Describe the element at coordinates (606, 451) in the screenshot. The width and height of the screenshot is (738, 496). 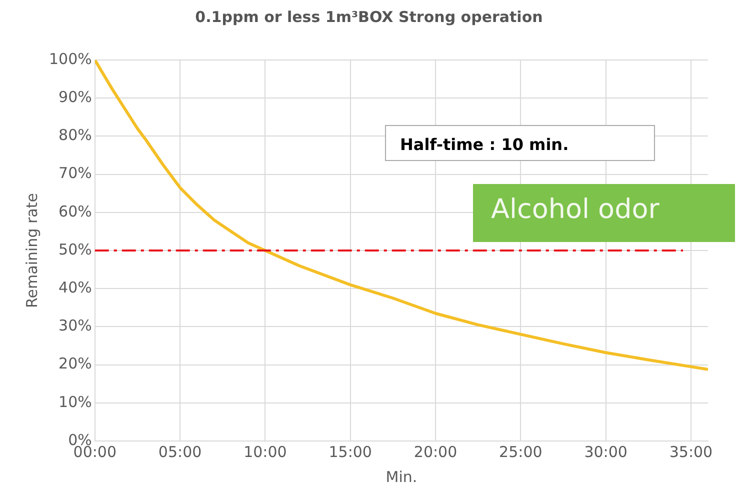
I see `x-tick-label: 30:00` at that location.